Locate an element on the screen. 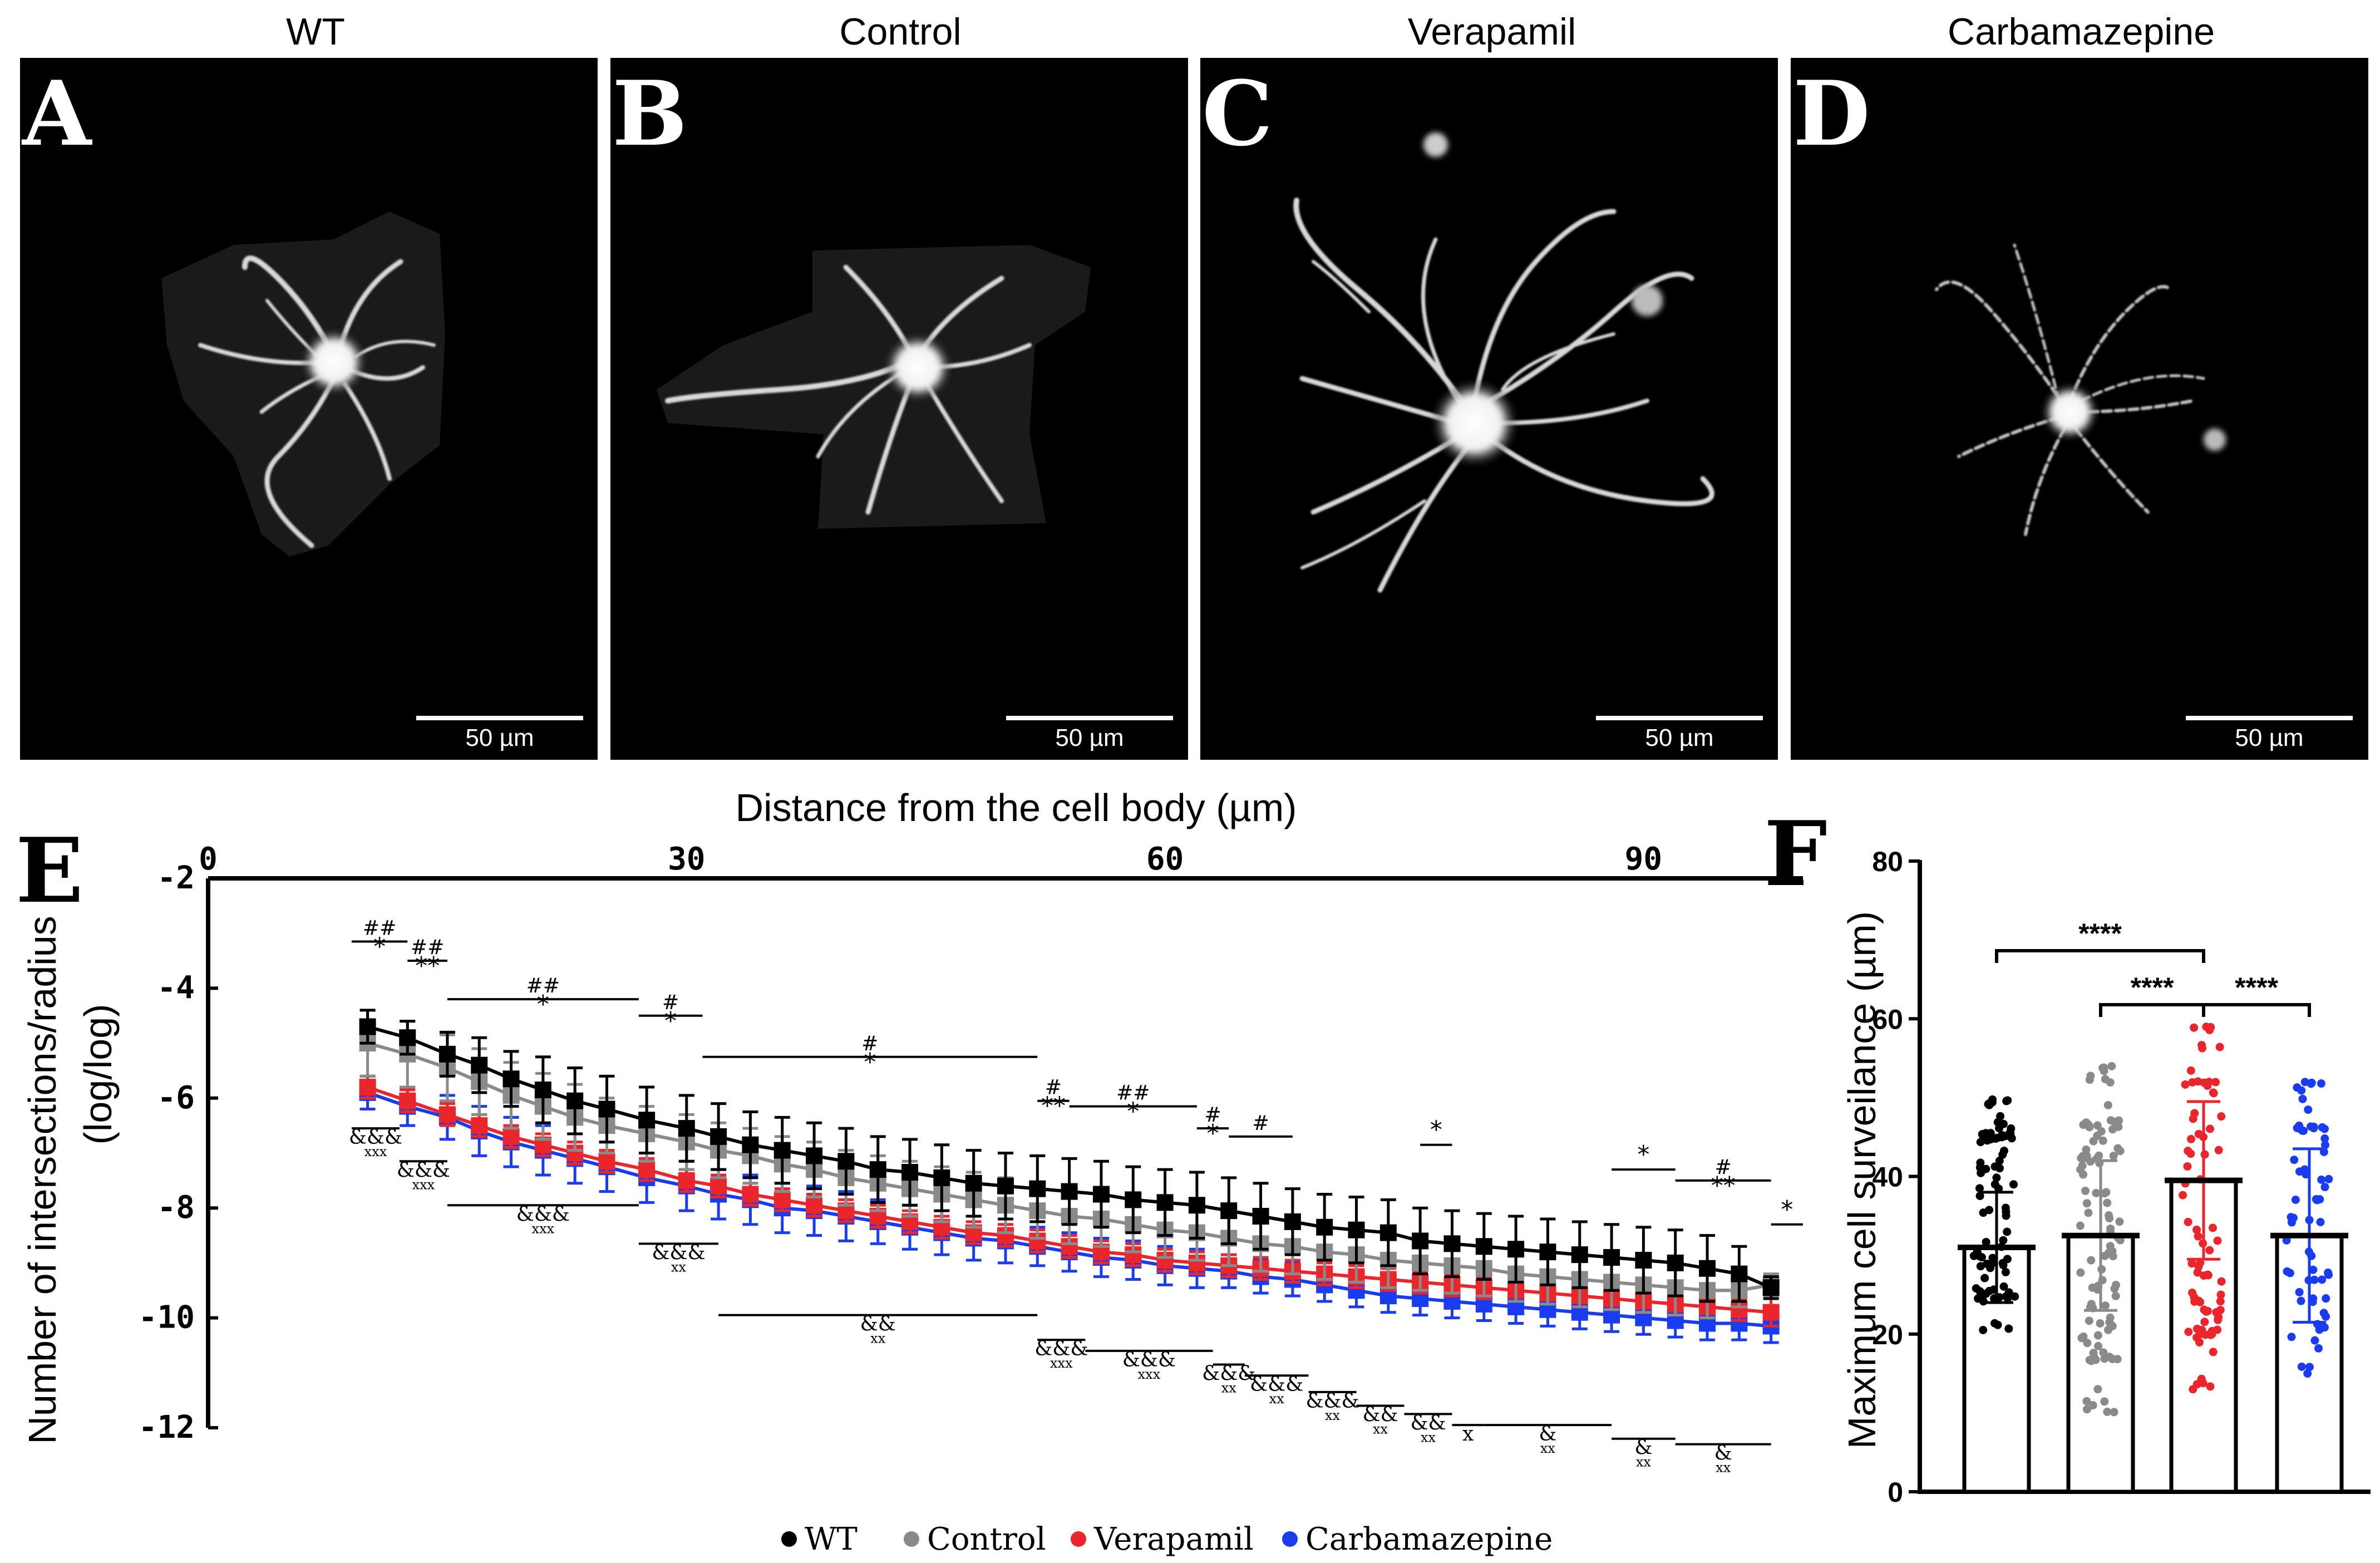 The image size is (2380, 1563). panel-a-title: WT is located at coordinates (315, 32).